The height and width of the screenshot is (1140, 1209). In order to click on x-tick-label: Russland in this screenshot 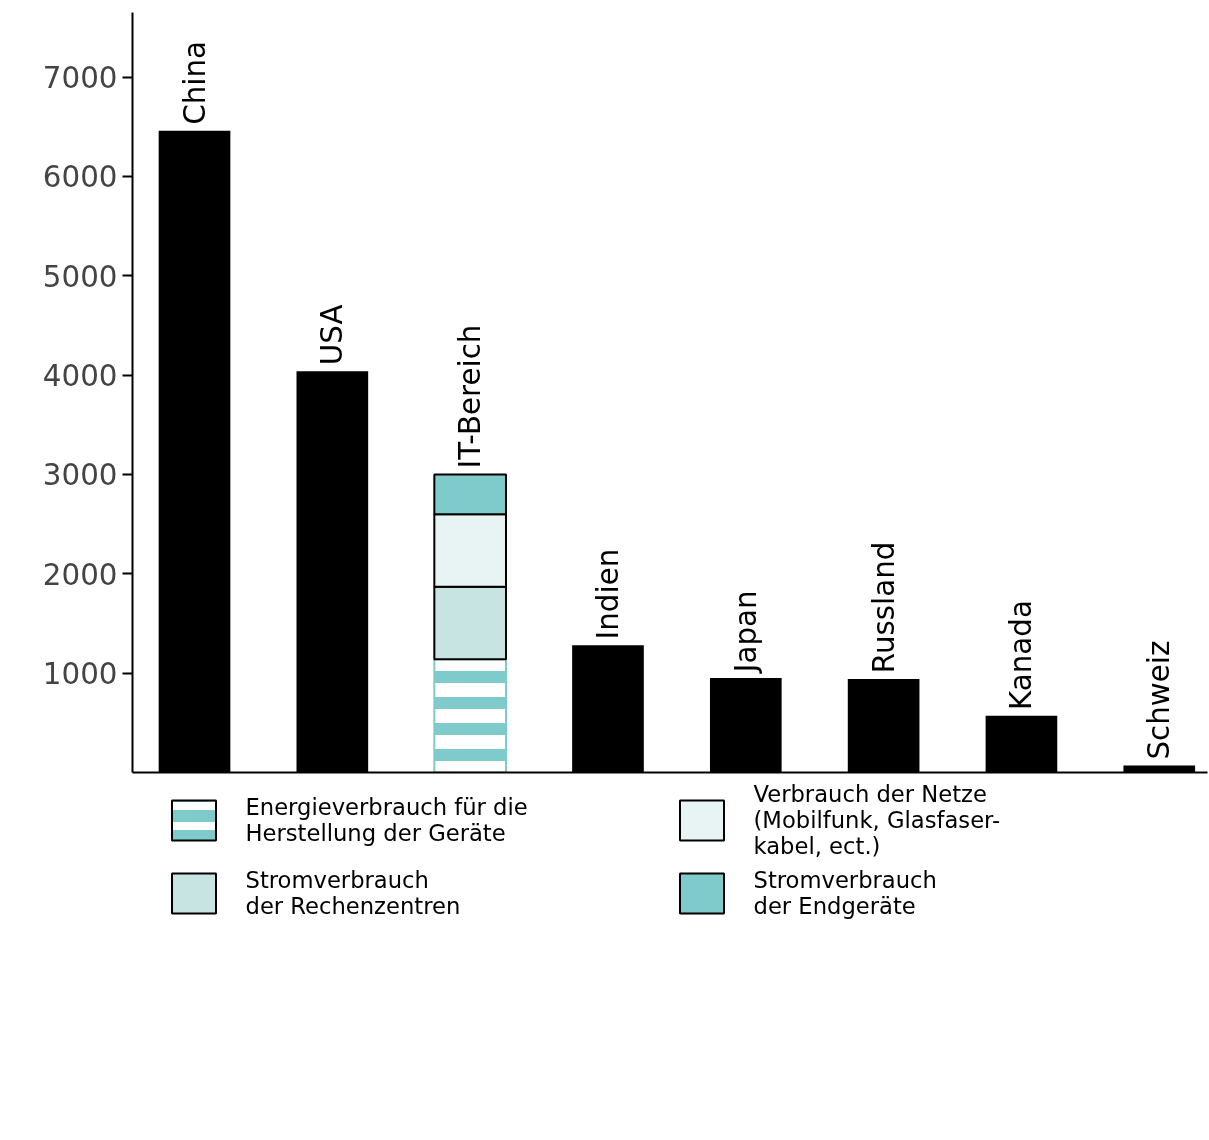, I will do `click(883, 607)`.